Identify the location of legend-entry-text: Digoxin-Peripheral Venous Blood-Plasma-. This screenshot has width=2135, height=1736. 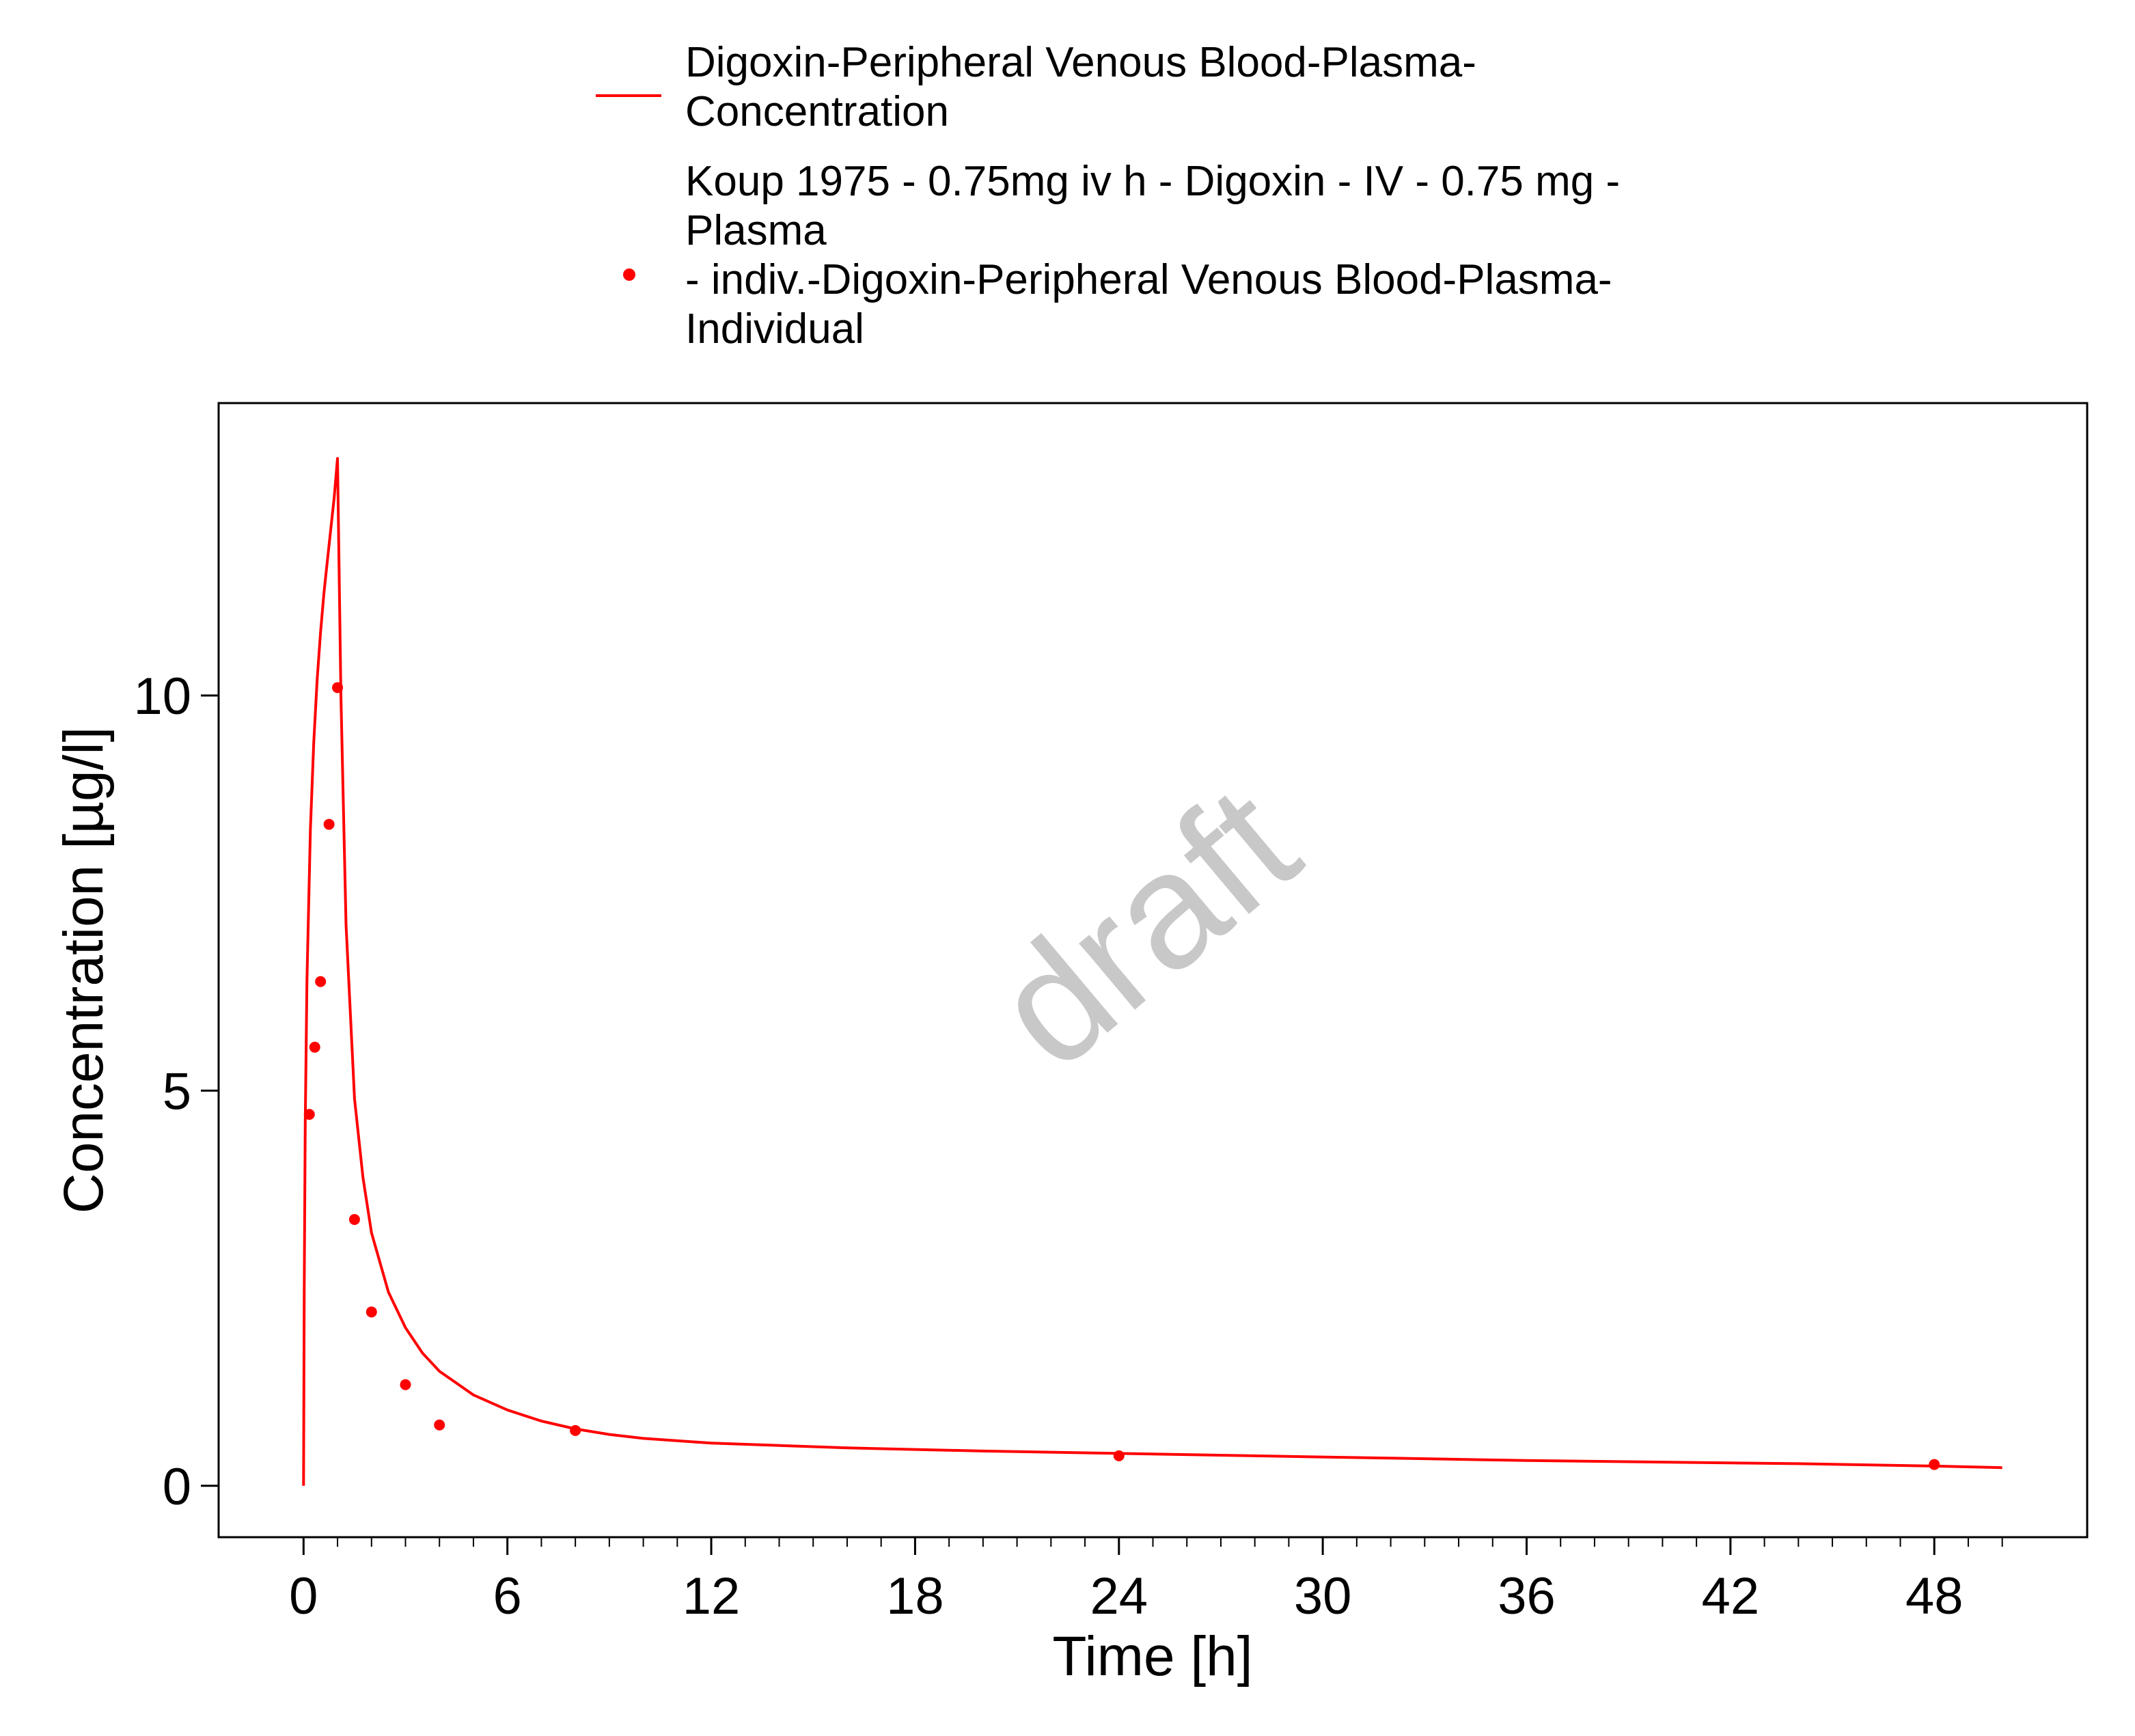
(1081, 62).